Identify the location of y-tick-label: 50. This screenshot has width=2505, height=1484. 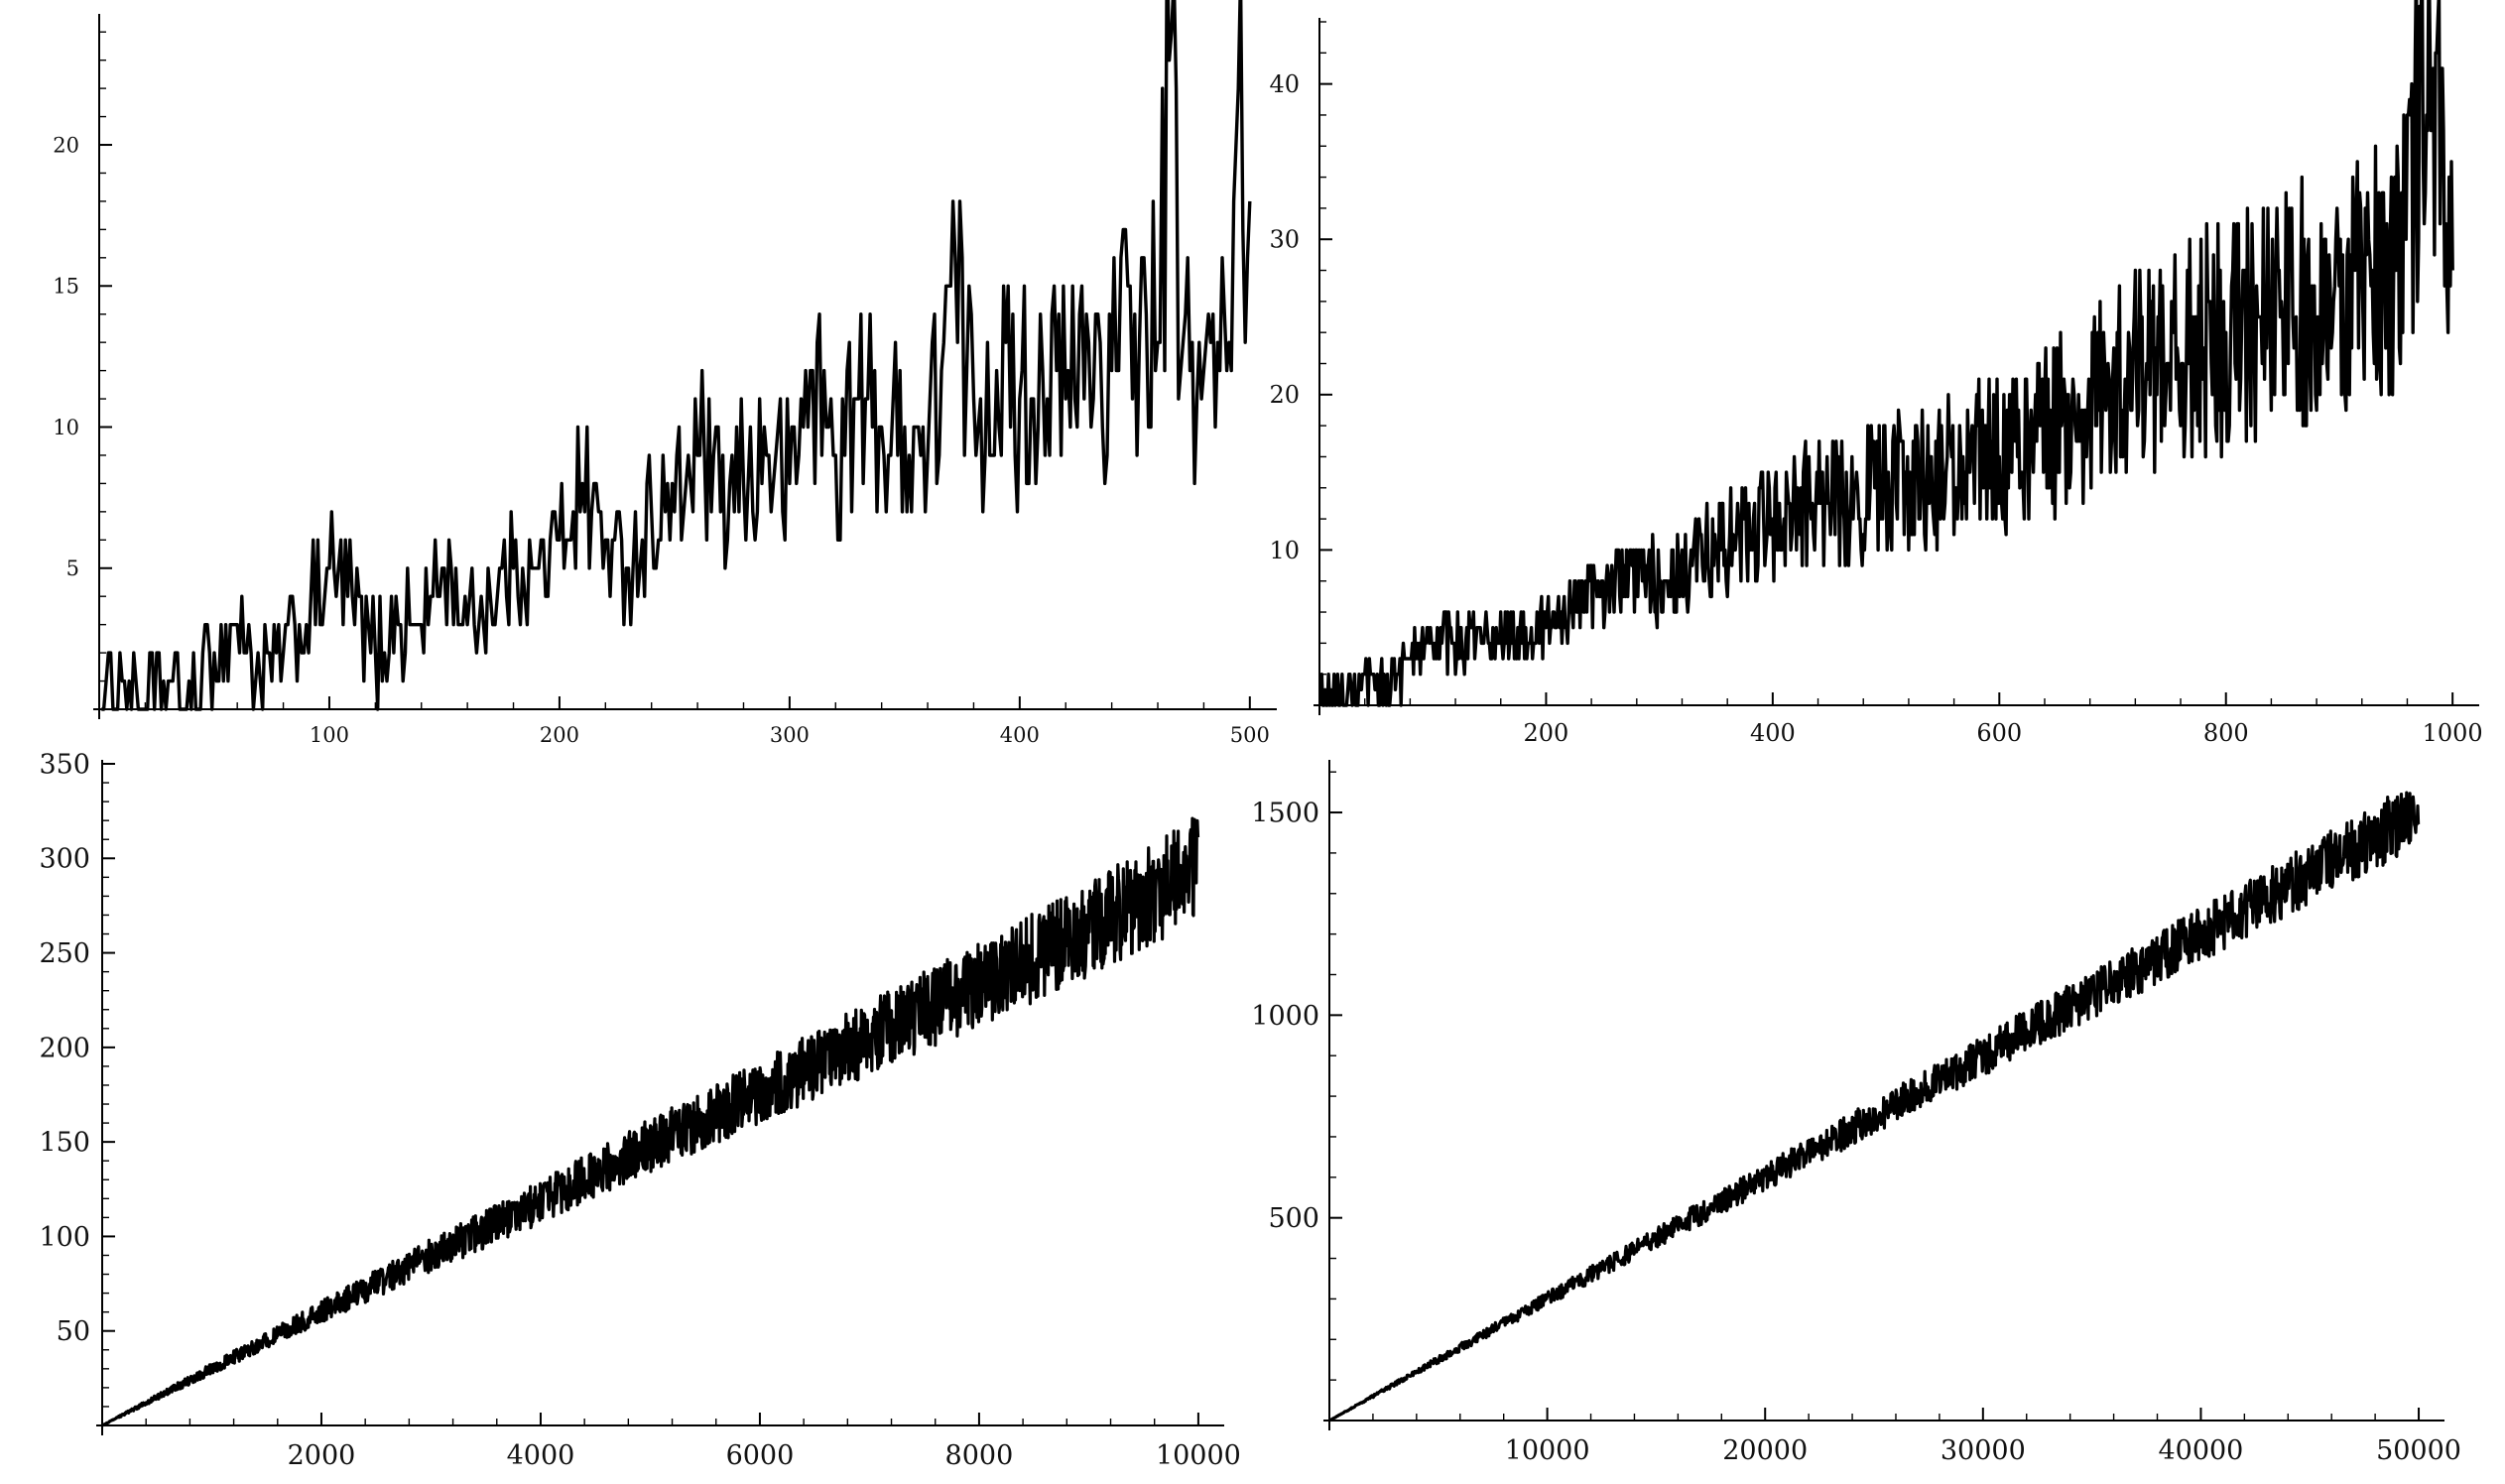
(73, 1331).